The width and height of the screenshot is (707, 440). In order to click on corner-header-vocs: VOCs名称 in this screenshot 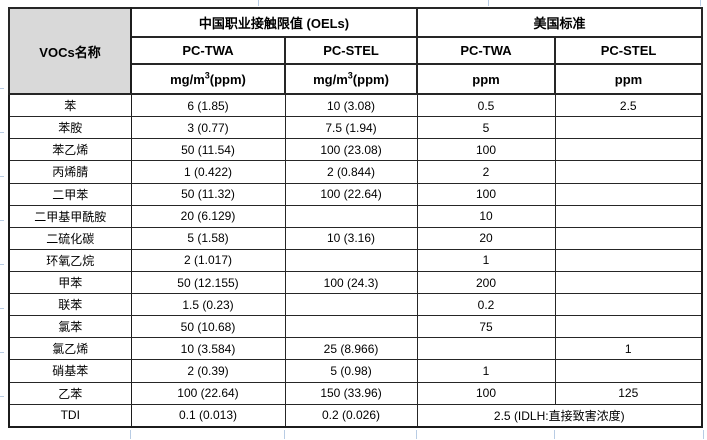, I will do `click(70, 51)`.